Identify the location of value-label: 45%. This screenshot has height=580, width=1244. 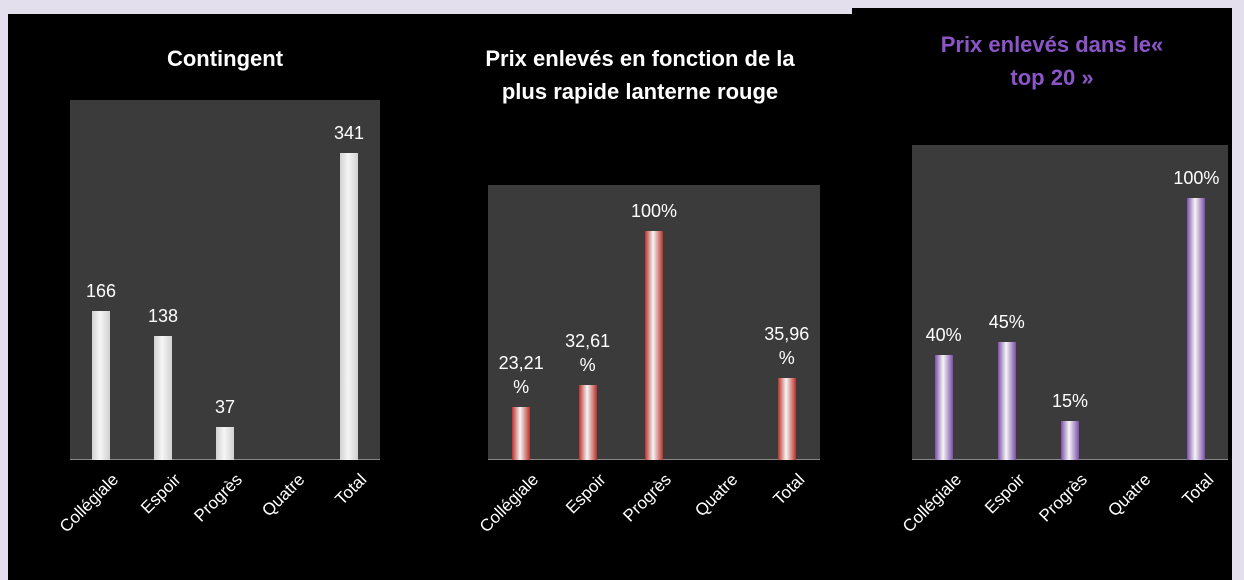
(1006, 321).